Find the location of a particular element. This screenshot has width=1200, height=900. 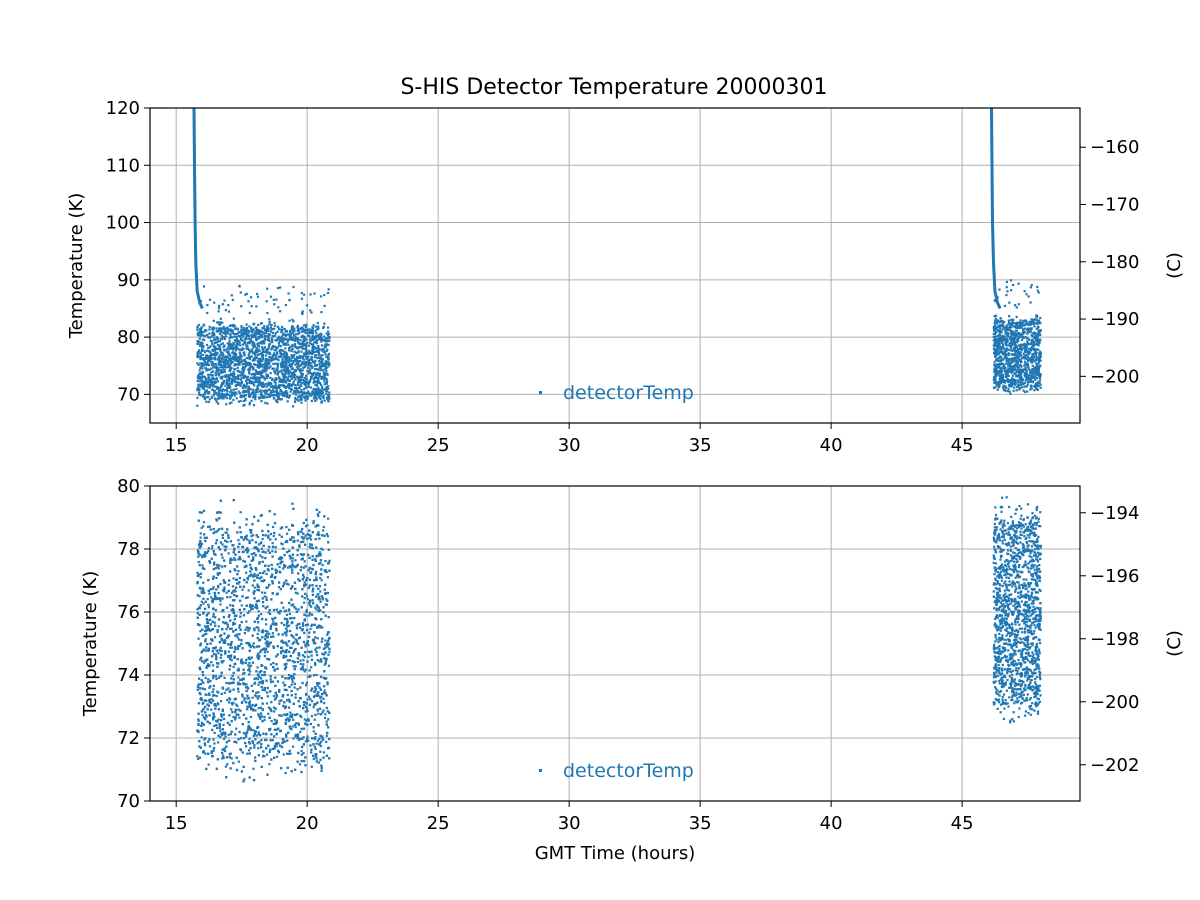

legend-marker is located at coordinates (540, 392).